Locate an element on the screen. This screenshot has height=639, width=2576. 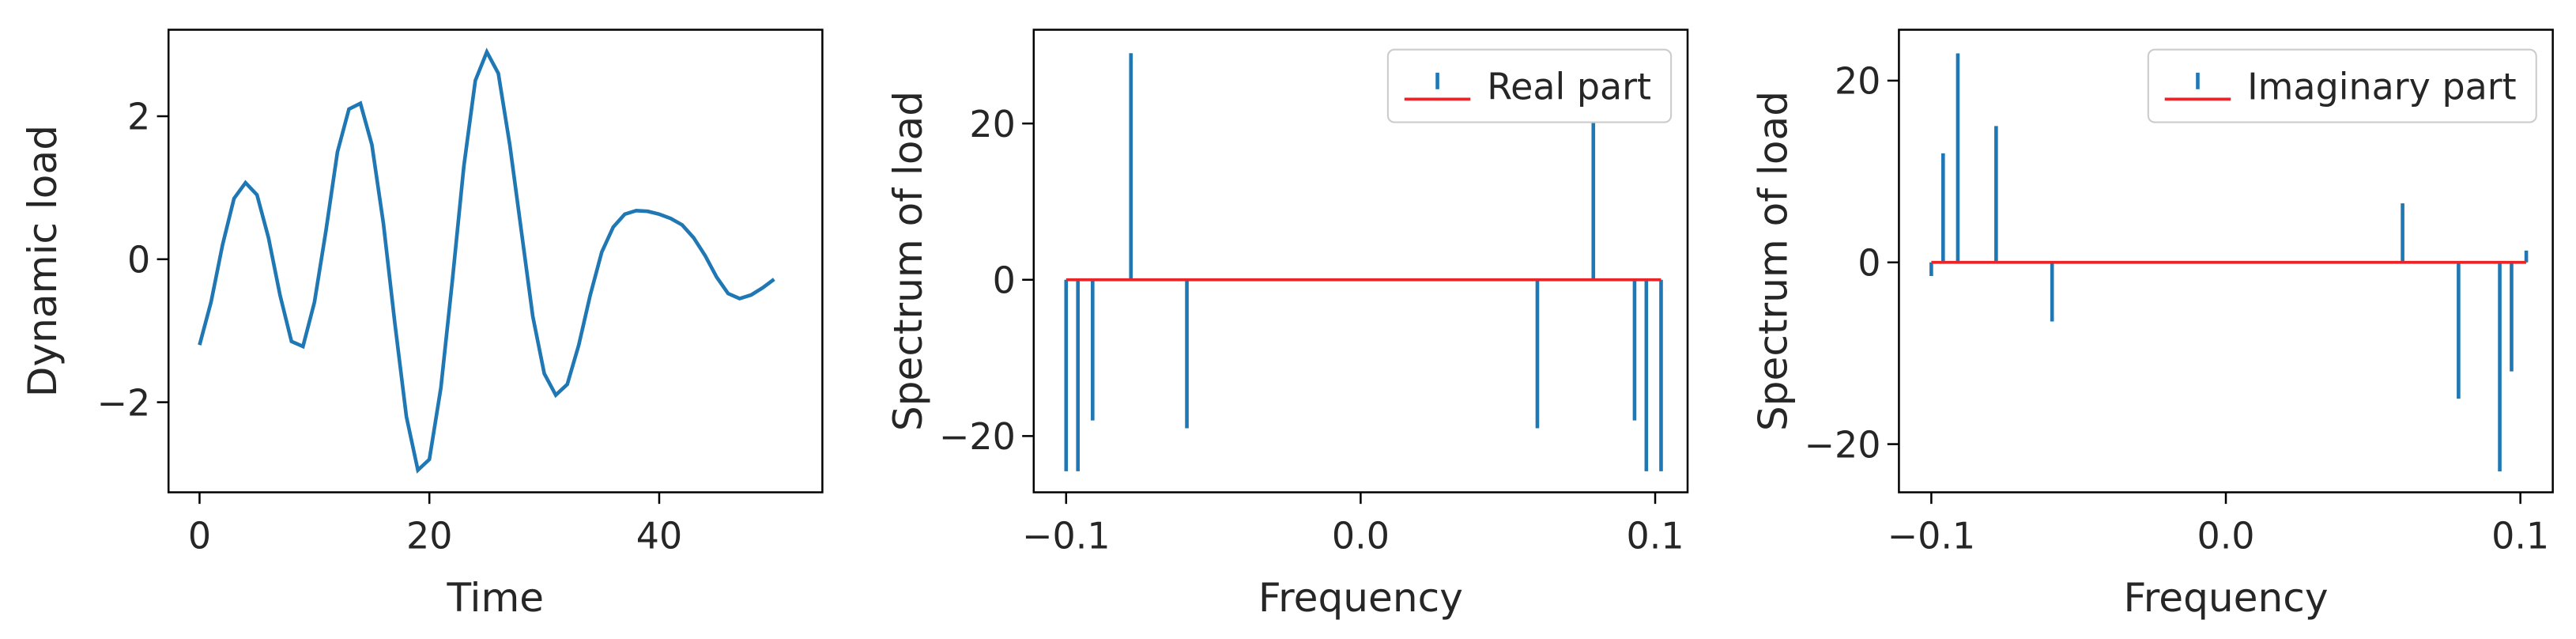
y-axis-label: Dynamic load is located at coordinates (42, 261).